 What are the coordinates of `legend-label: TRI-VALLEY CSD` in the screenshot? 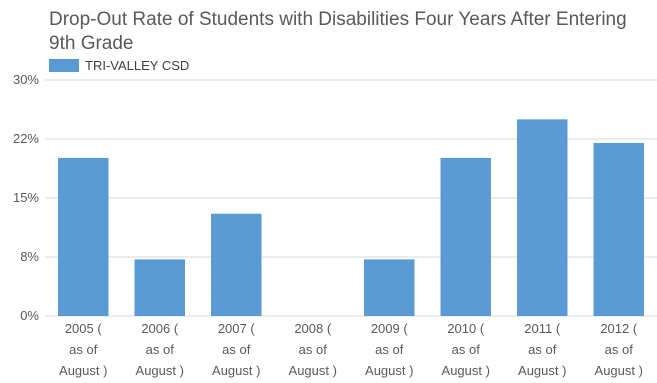 It's located at (137, 65).